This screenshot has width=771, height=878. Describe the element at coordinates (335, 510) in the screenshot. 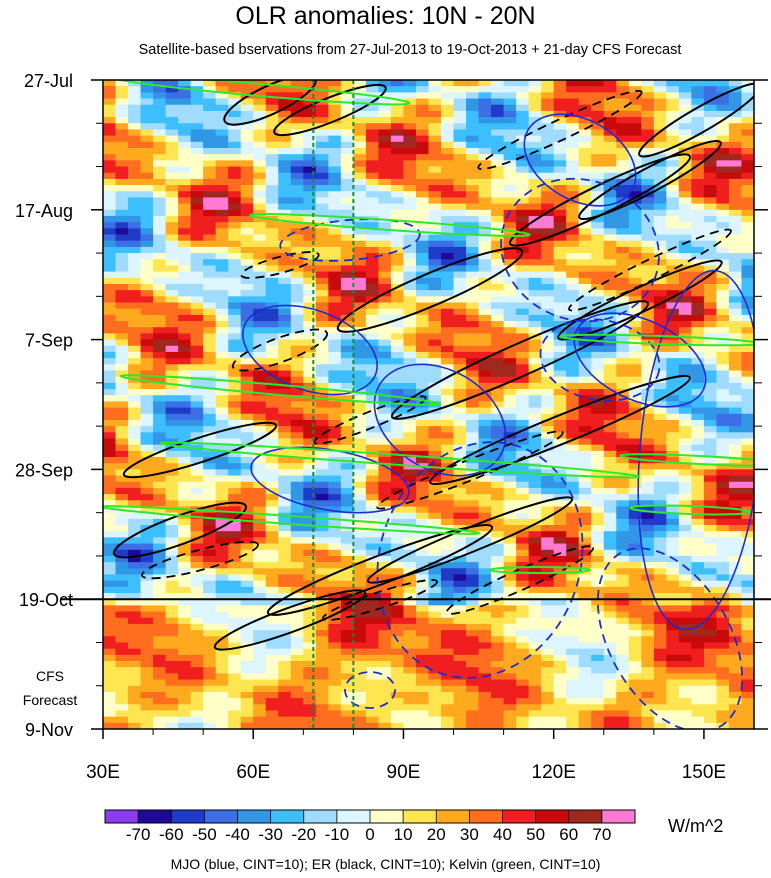

I see `olr-cell-1959` at that location.